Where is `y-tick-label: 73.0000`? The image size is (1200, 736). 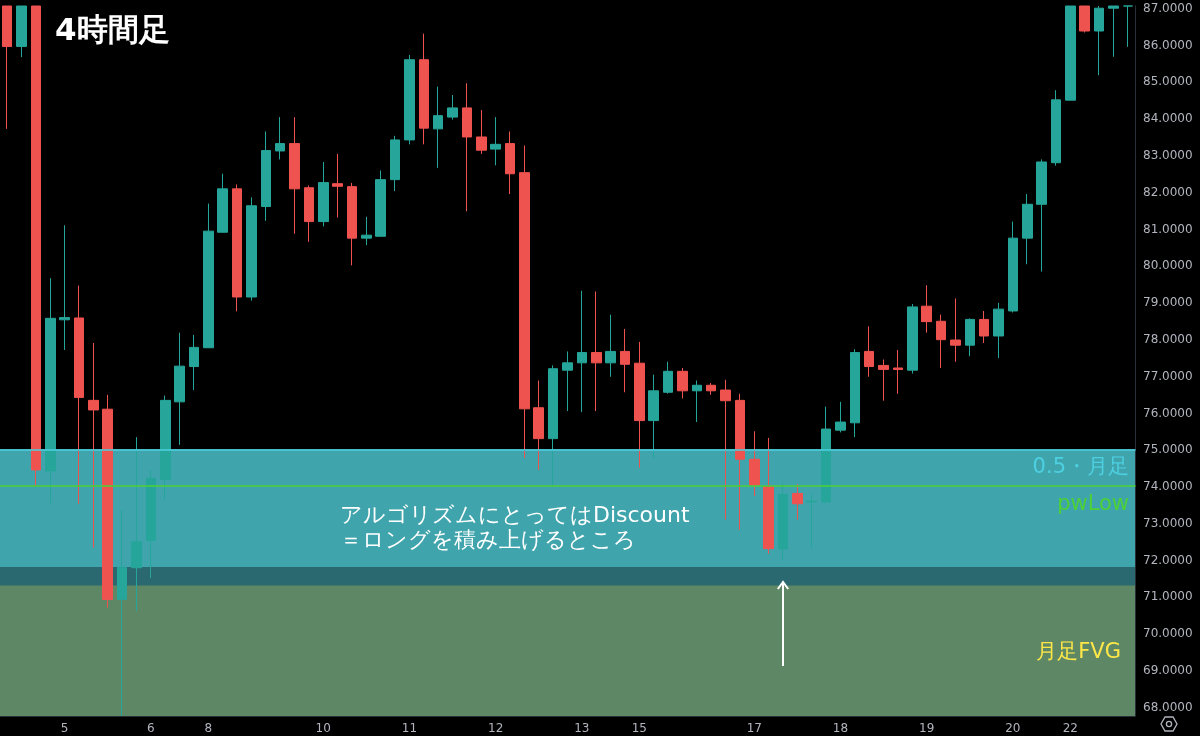 y-tick-label: 73.0000 is located at coordinates (1168, 522).